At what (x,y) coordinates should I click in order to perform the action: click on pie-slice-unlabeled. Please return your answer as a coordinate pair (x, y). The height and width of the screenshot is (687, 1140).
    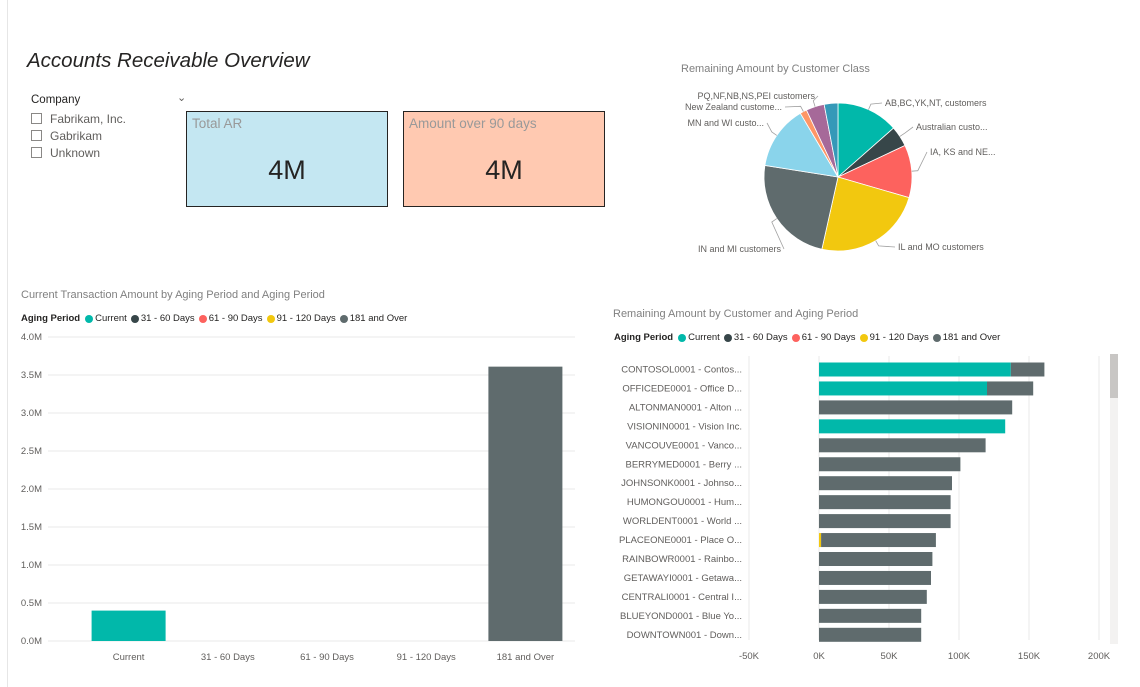
    Looking at the image, I should click on (831, 140).